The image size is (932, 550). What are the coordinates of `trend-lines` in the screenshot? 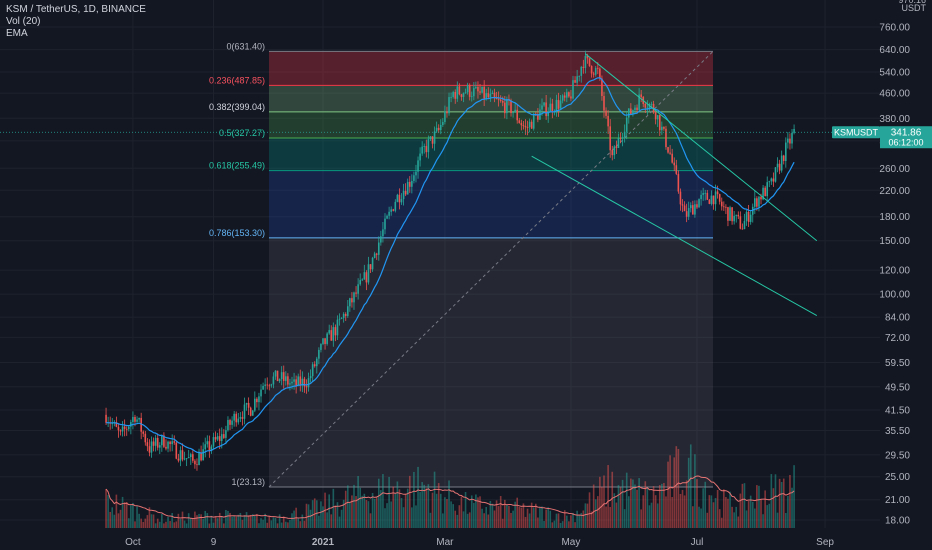 It's located at (674, 184).